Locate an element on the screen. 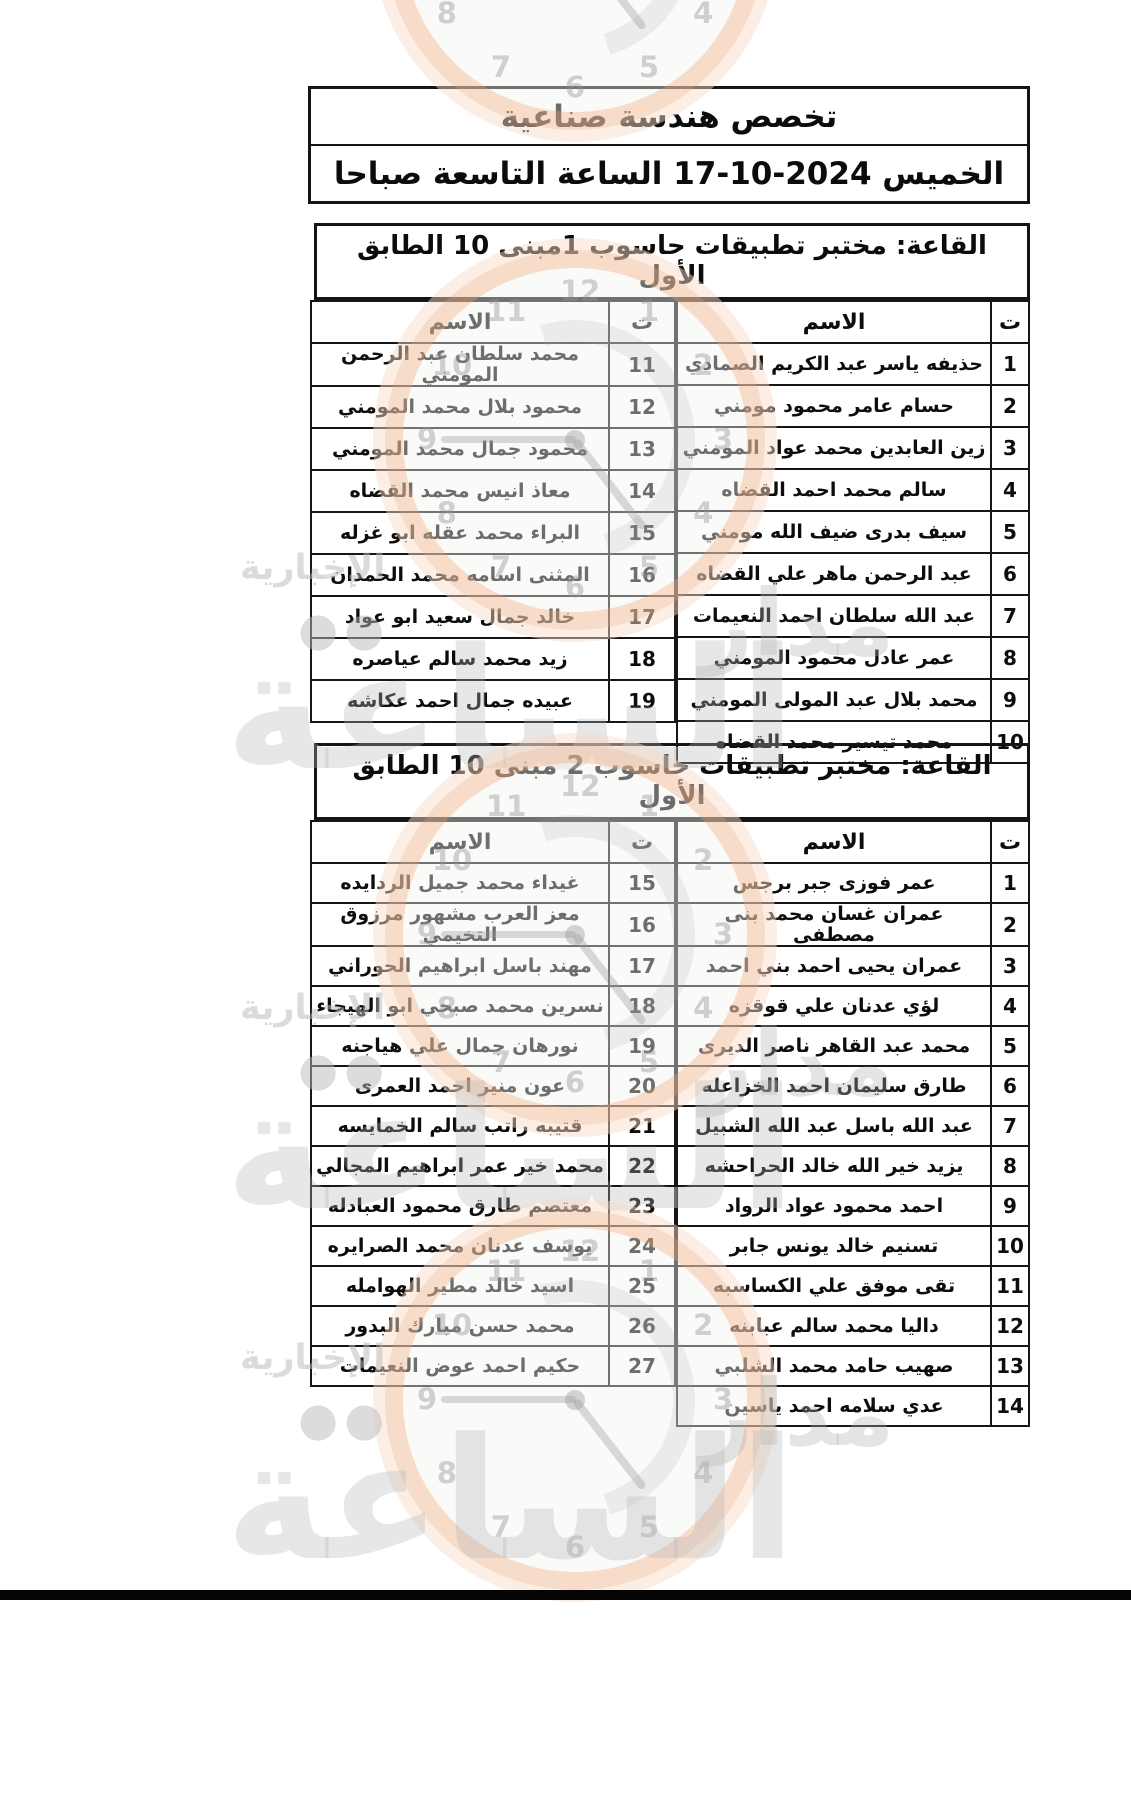  roster-row: 17 خالد جمال سعيد ابو عواد is located at coordinates (493, 617).